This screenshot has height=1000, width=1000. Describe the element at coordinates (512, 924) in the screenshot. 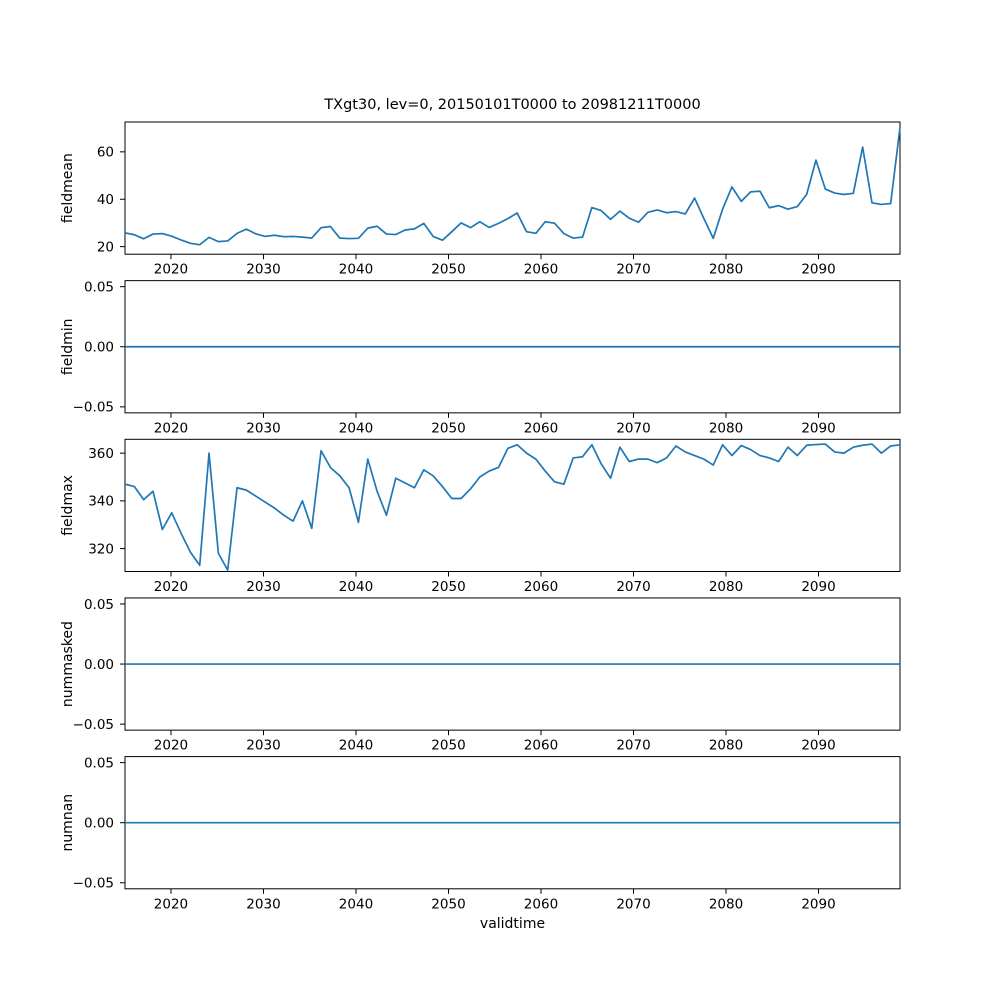

I see `x-axis-label: validtime` at that location.